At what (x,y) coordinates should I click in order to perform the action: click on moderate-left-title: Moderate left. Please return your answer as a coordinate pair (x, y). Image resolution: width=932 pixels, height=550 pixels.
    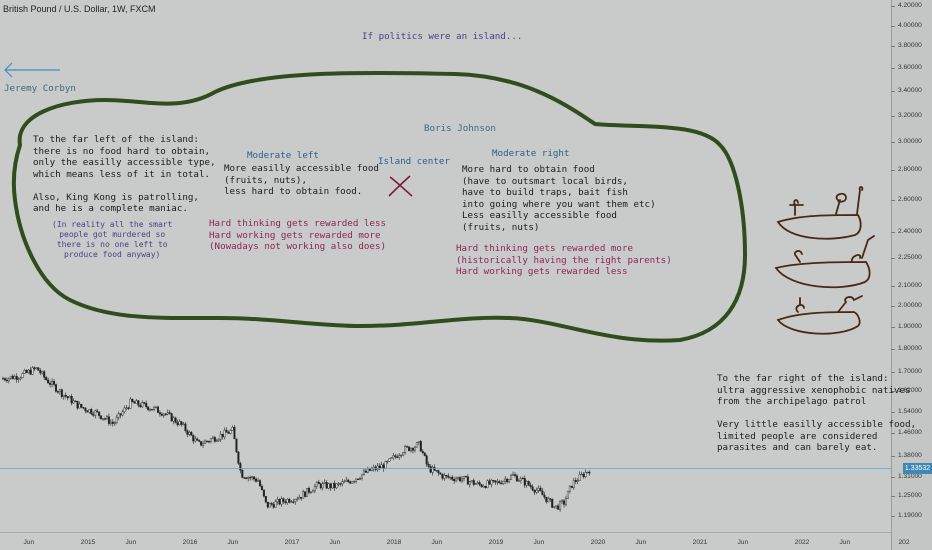
    Looking at the image, I should click on (283, 155).